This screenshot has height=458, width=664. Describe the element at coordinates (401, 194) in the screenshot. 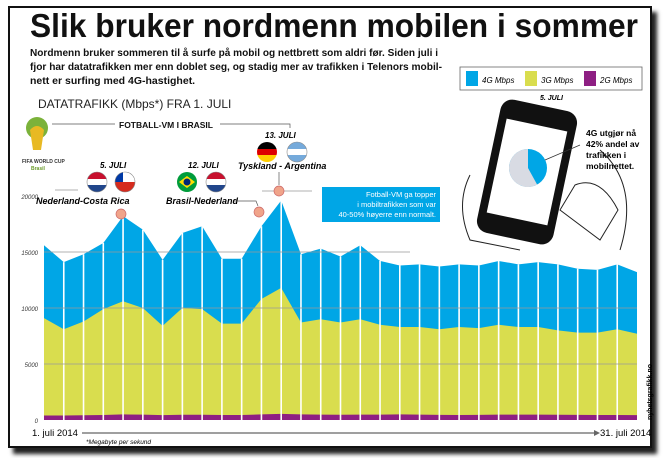

I see `callout-line-1: Fotball-VM ga topper` at that location.